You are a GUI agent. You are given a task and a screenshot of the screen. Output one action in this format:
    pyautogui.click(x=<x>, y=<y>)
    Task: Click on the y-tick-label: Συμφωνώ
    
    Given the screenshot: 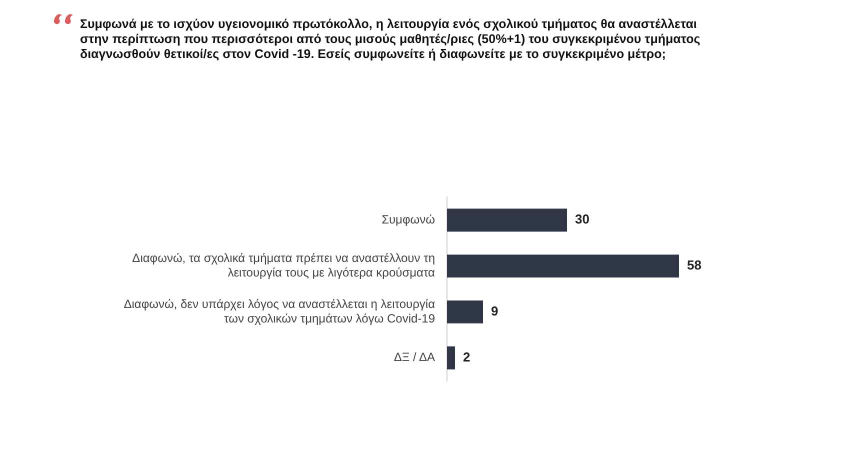 What is the action you would take?
    pyautogui.click(x=408, y=219)
    